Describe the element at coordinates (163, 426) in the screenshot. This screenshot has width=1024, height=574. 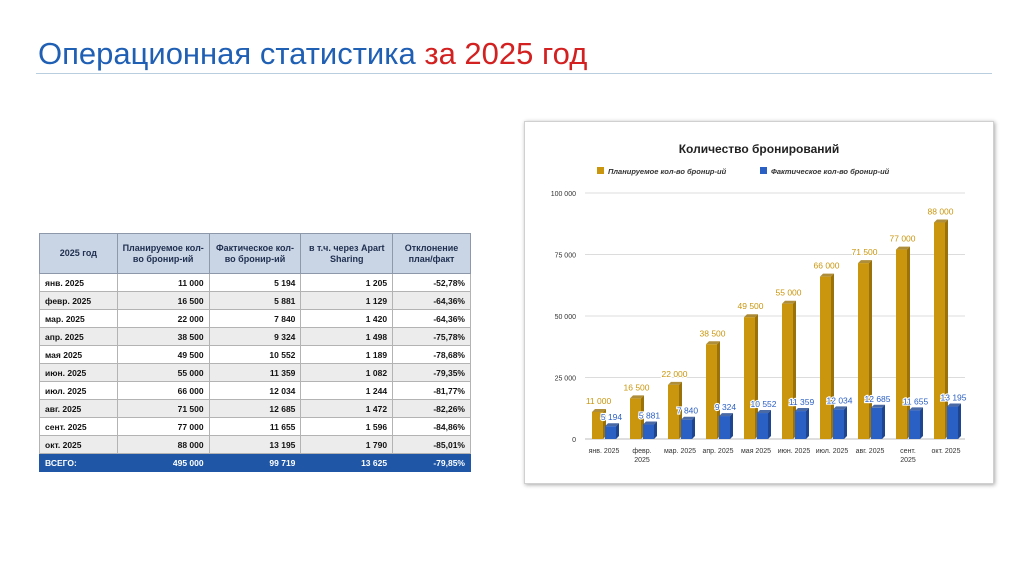
I see `cell-planned: 77 000` at that location.